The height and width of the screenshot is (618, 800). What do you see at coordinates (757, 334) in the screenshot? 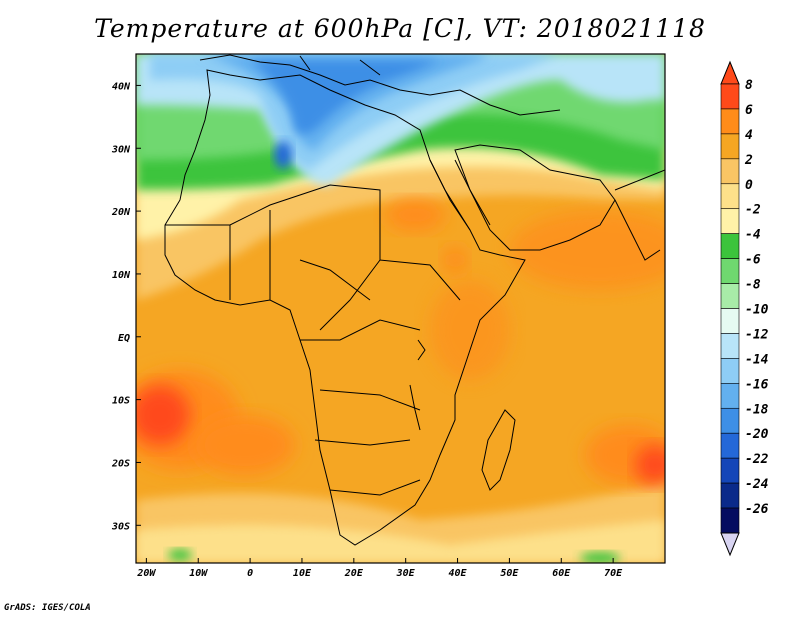
I see `colorbar-label: -12` at bounding box center [757, 334].